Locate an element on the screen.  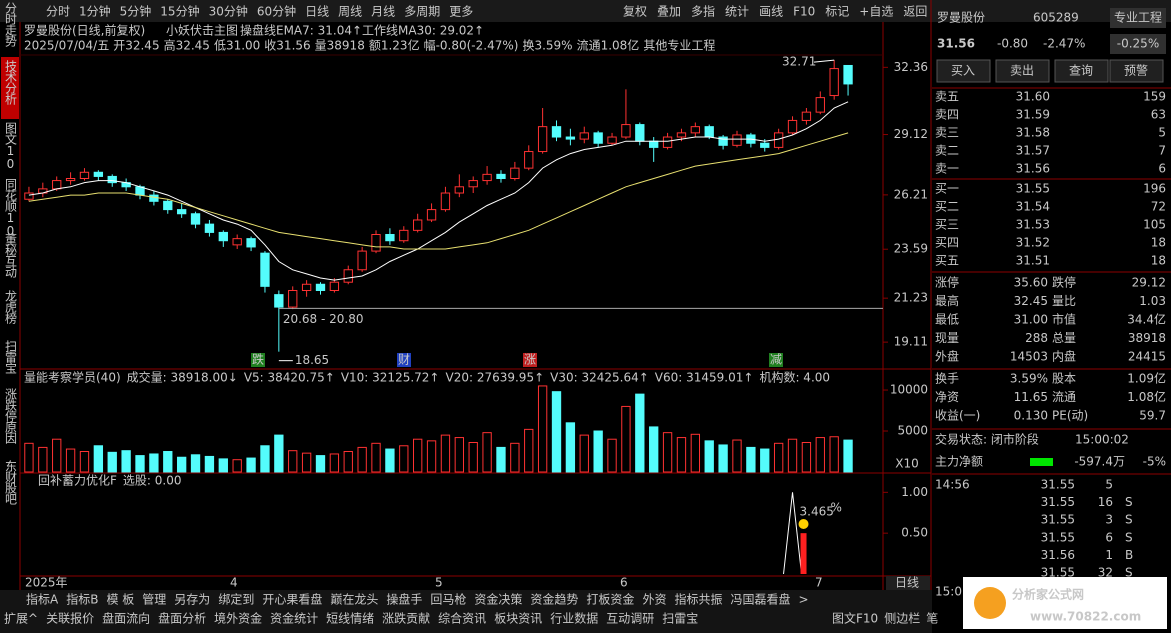
tab: 资金决策 is located at coordinates (498, 599).